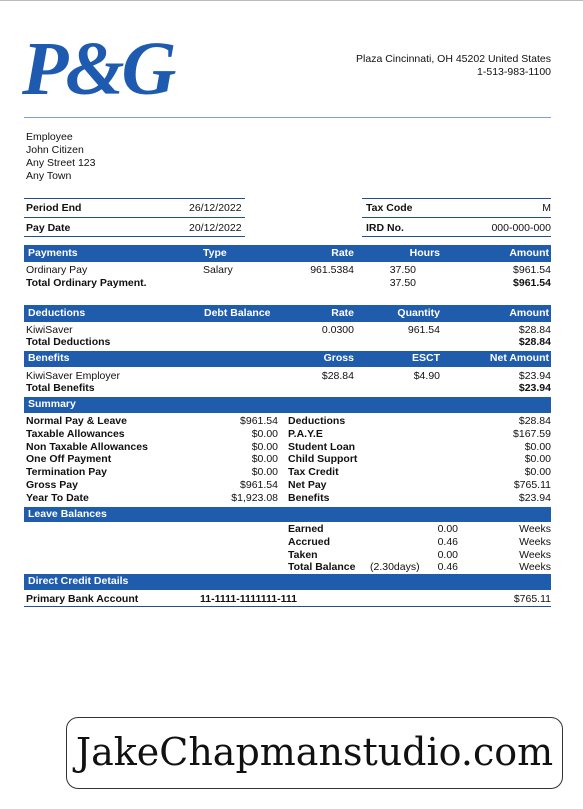 The image size is (583, 809). What do you see at coordinates (519, 358) in the screenshot?
I see `header: Net Amount` at bounding box center [519, 358].